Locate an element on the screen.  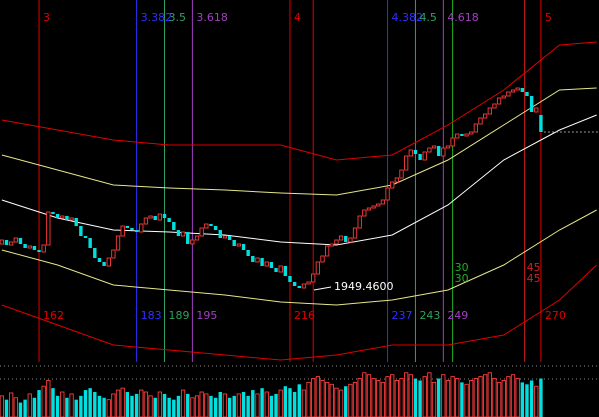
count-label: 189 is located at coordinates (179, 315).